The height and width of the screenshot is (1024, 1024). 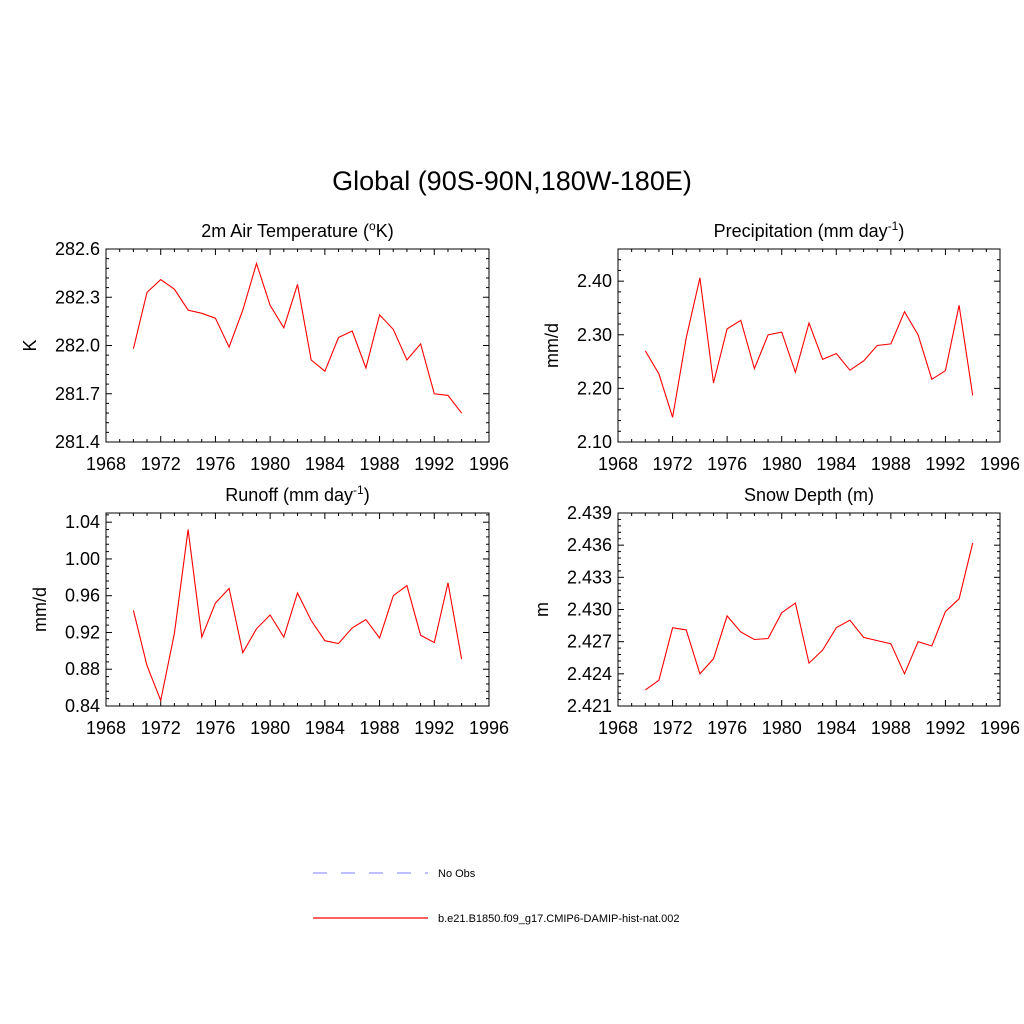 I want to click on chart-1-xtick-label: 1972, so click(x=161, y=464).